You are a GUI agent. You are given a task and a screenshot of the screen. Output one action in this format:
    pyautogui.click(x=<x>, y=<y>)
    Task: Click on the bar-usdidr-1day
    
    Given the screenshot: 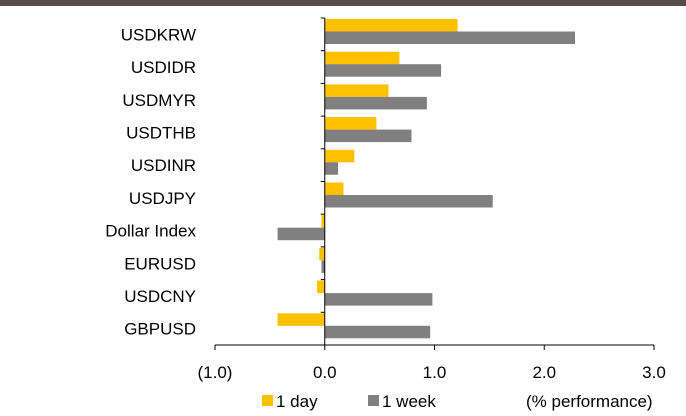 What is the action you would take?
    pyautogui.click(x=362, y=58)
    